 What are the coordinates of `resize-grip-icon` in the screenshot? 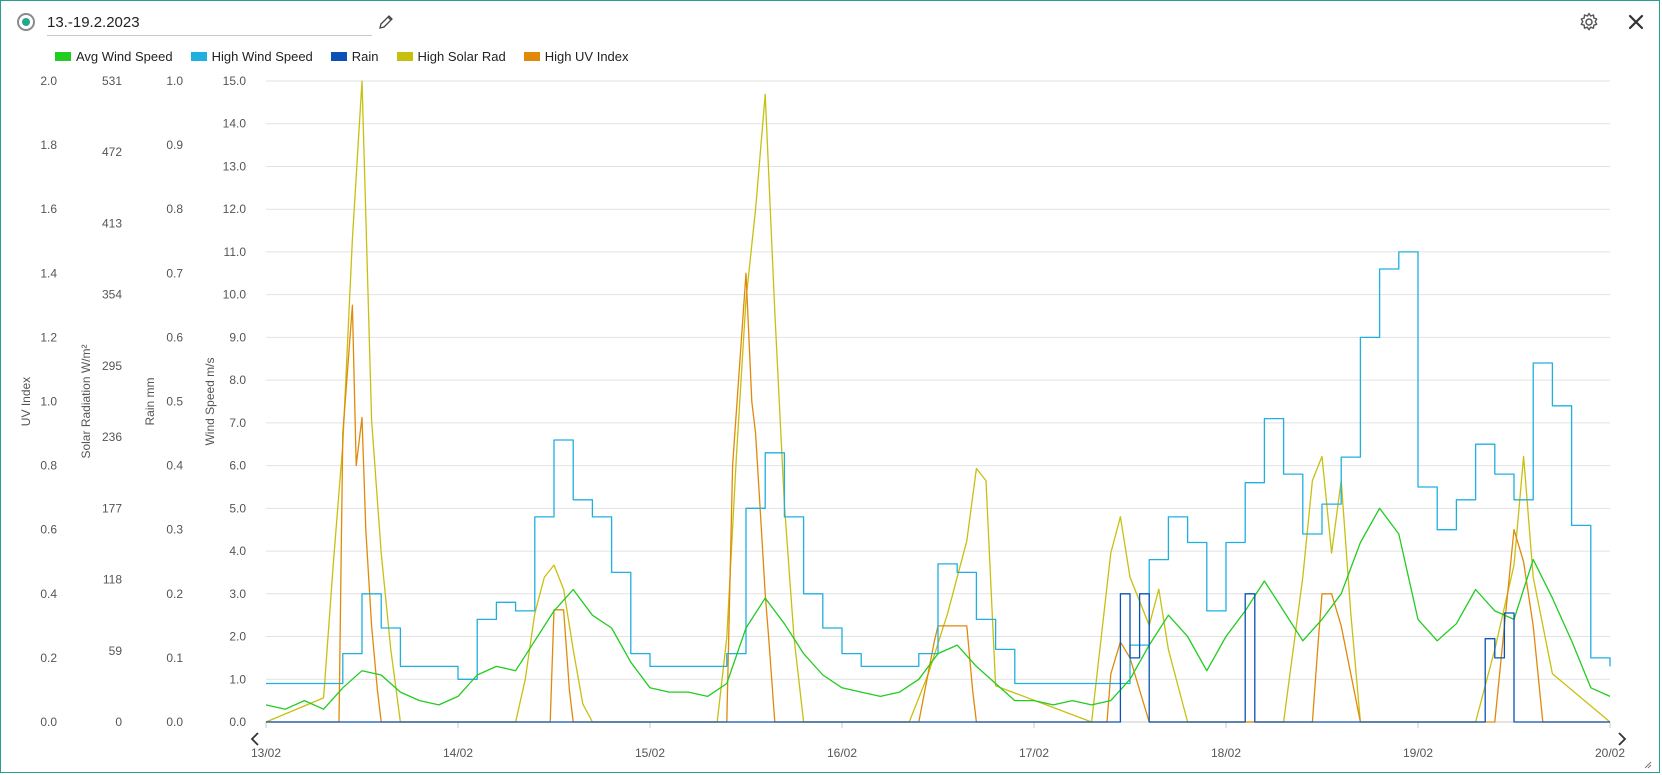 It's located at (1648, 765).